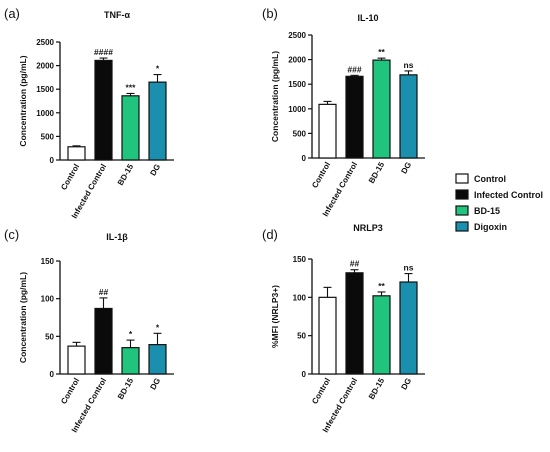  I want to click on panel-letter: (d), so click(270, 234).